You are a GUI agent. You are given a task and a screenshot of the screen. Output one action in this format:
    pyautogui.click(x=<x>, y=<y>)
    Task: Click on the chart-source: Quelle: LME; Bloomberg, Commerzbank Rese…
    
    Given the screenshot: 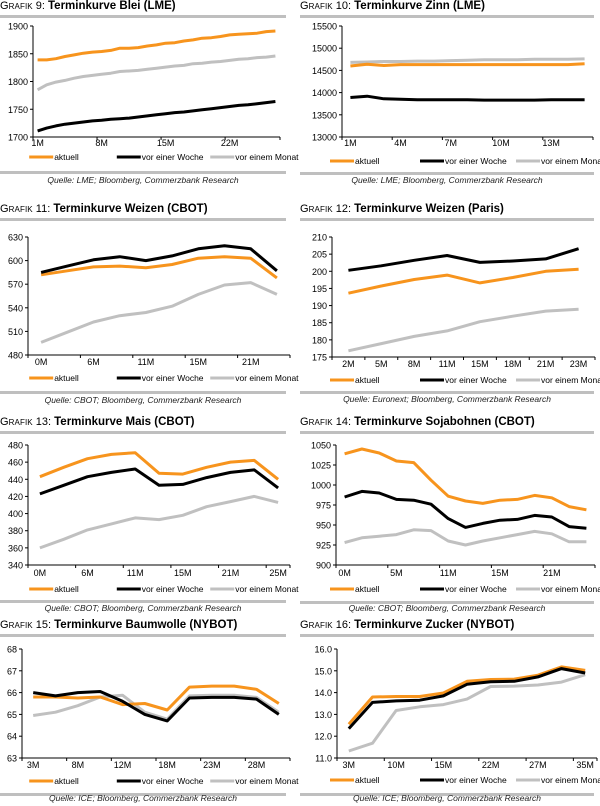 What is the action you would take?
    pyautogui.click(x=447, y=180)
    